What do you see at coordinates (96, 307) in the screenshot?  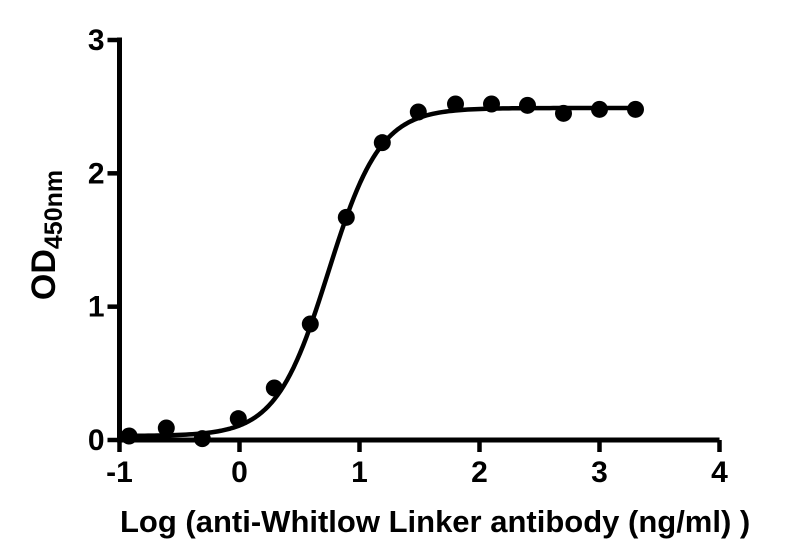 I see `y-tick-label: 1` at bounding box center [96, 307].